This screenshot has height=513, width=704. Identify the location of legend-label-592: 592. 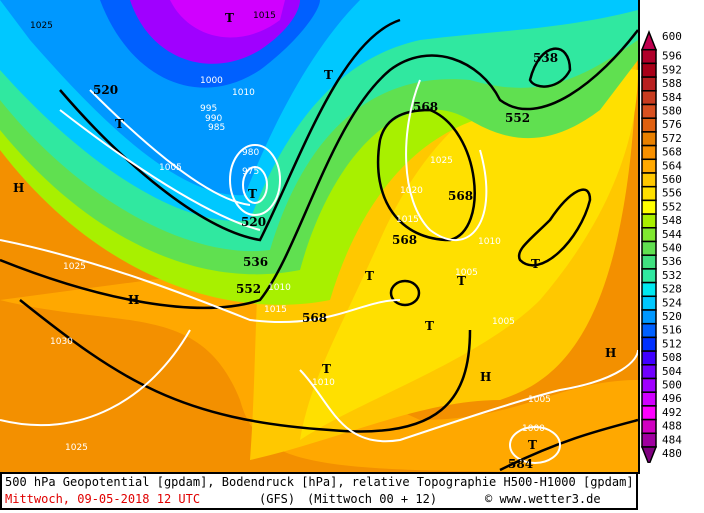
(672, 69).